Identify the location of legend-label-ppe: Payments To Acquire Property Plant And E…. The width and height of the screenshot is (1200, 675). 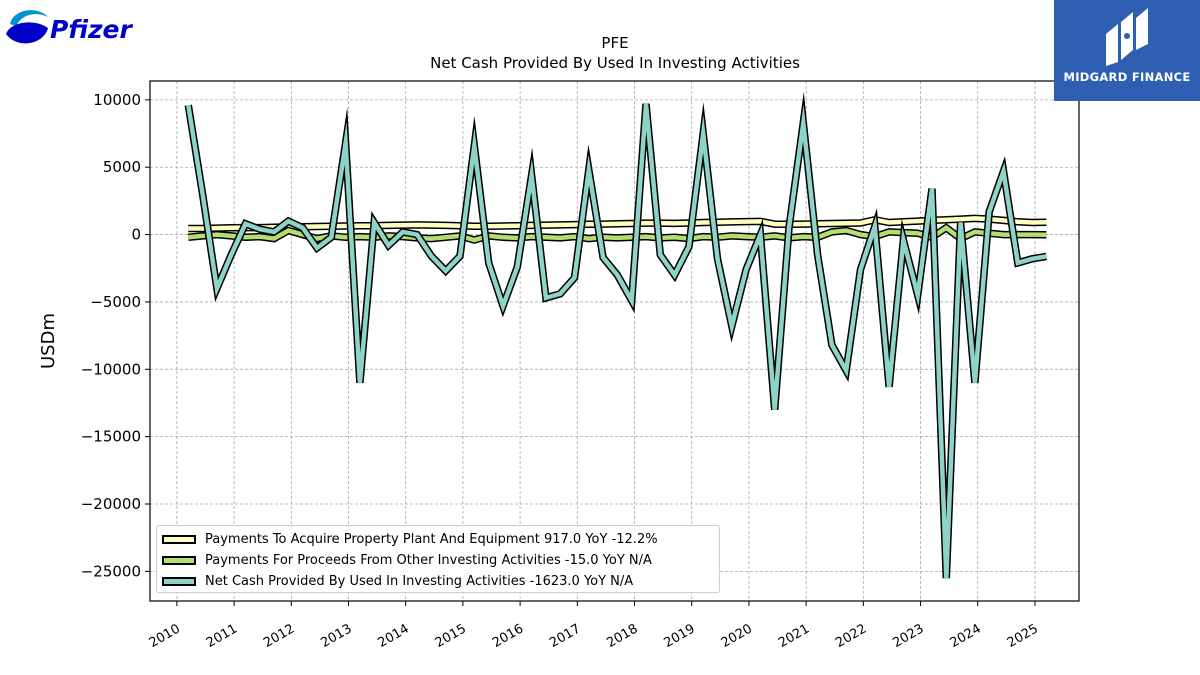
(431, 539).